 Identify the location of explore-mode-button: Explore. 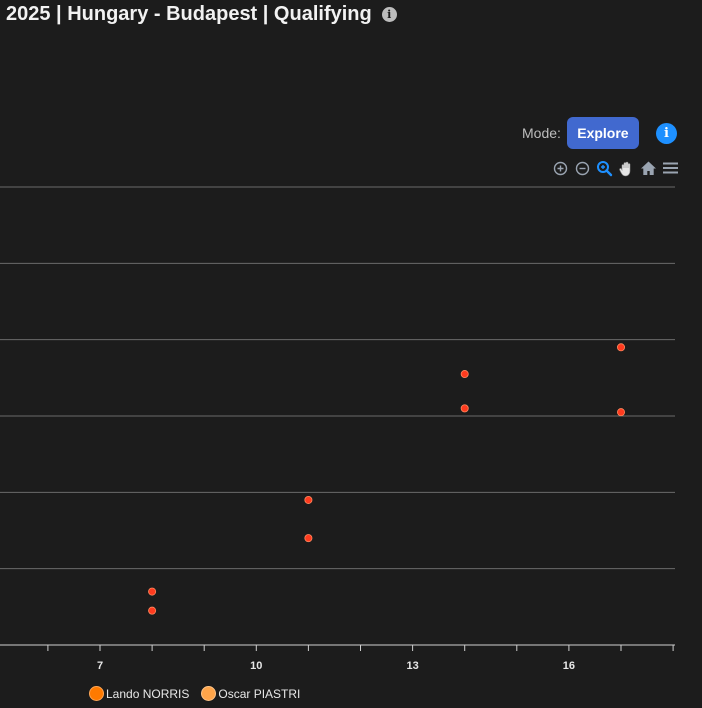
(602, 133).